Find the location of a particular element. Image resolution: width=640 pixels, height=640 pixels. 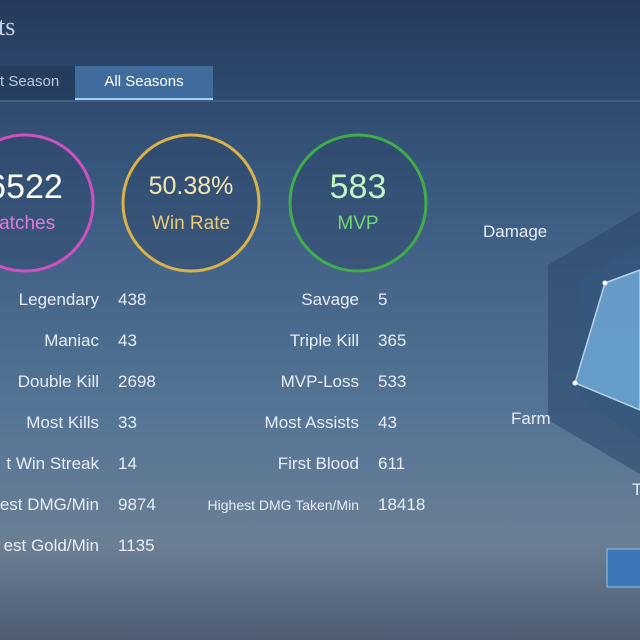

stat-label: Maniac is located at coordinates (71, 340).